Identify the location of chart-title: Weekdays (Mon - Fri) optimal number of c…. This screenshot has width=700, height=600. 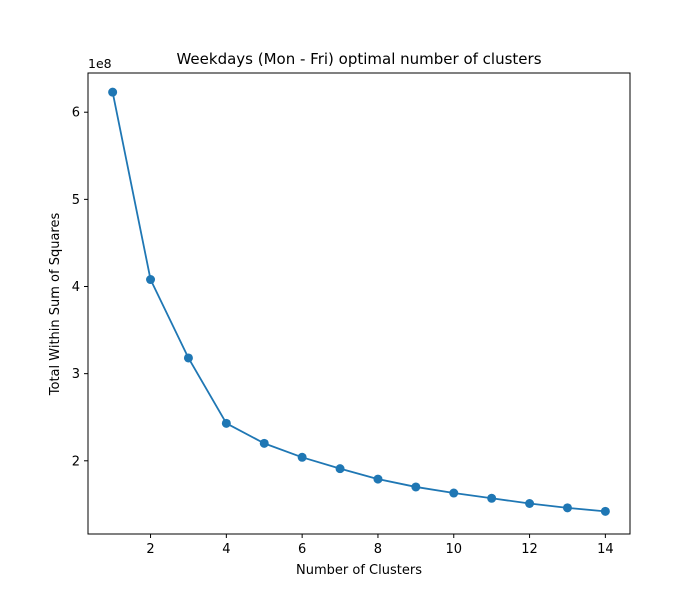
(358, 59).